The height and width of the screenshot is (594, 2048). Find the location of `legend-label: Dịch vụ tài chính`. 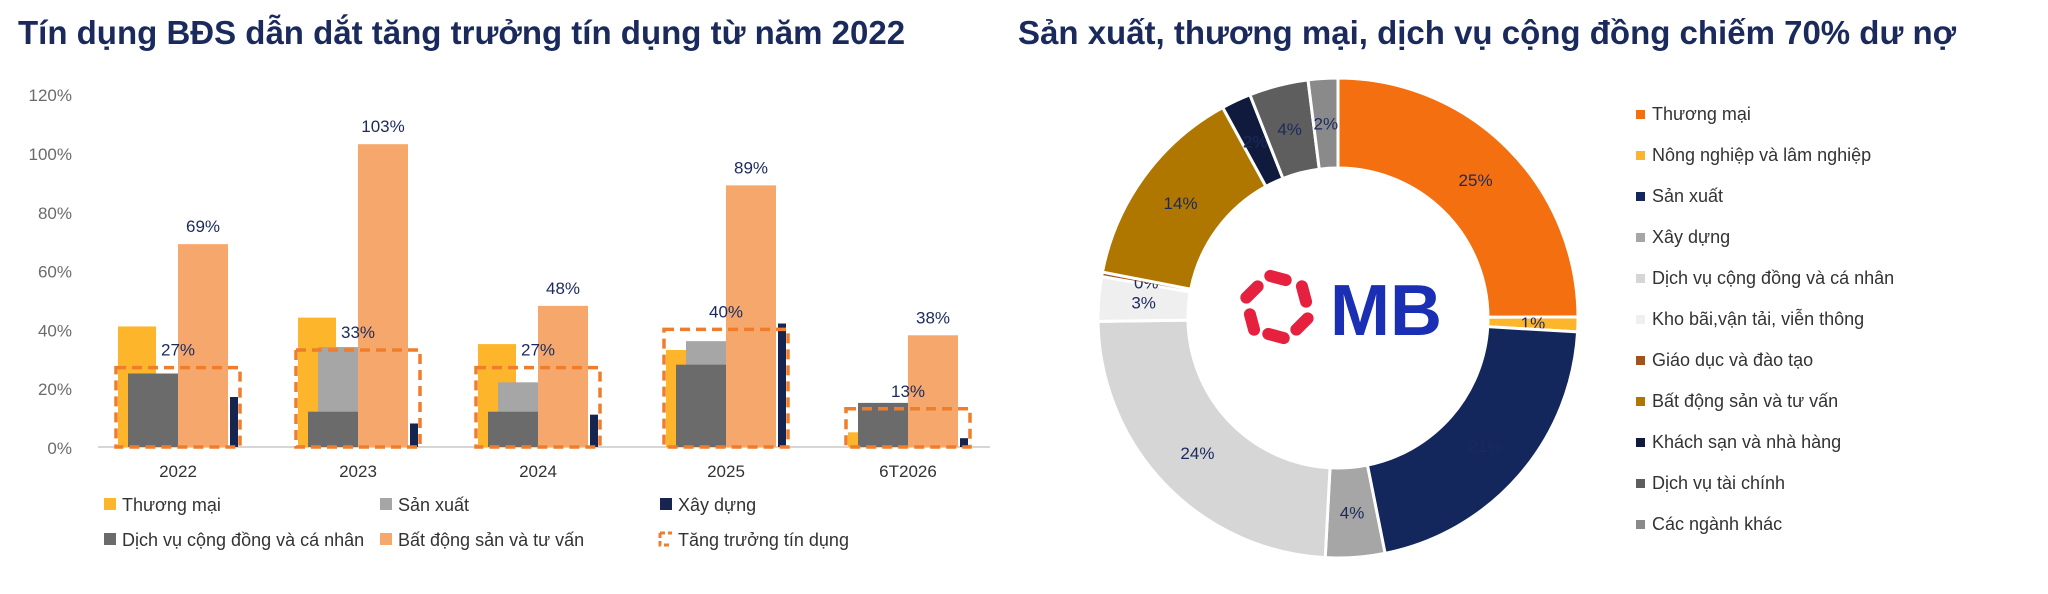

legend-label: Dịch vụ tài chính is located at coordinates (1718, 483).